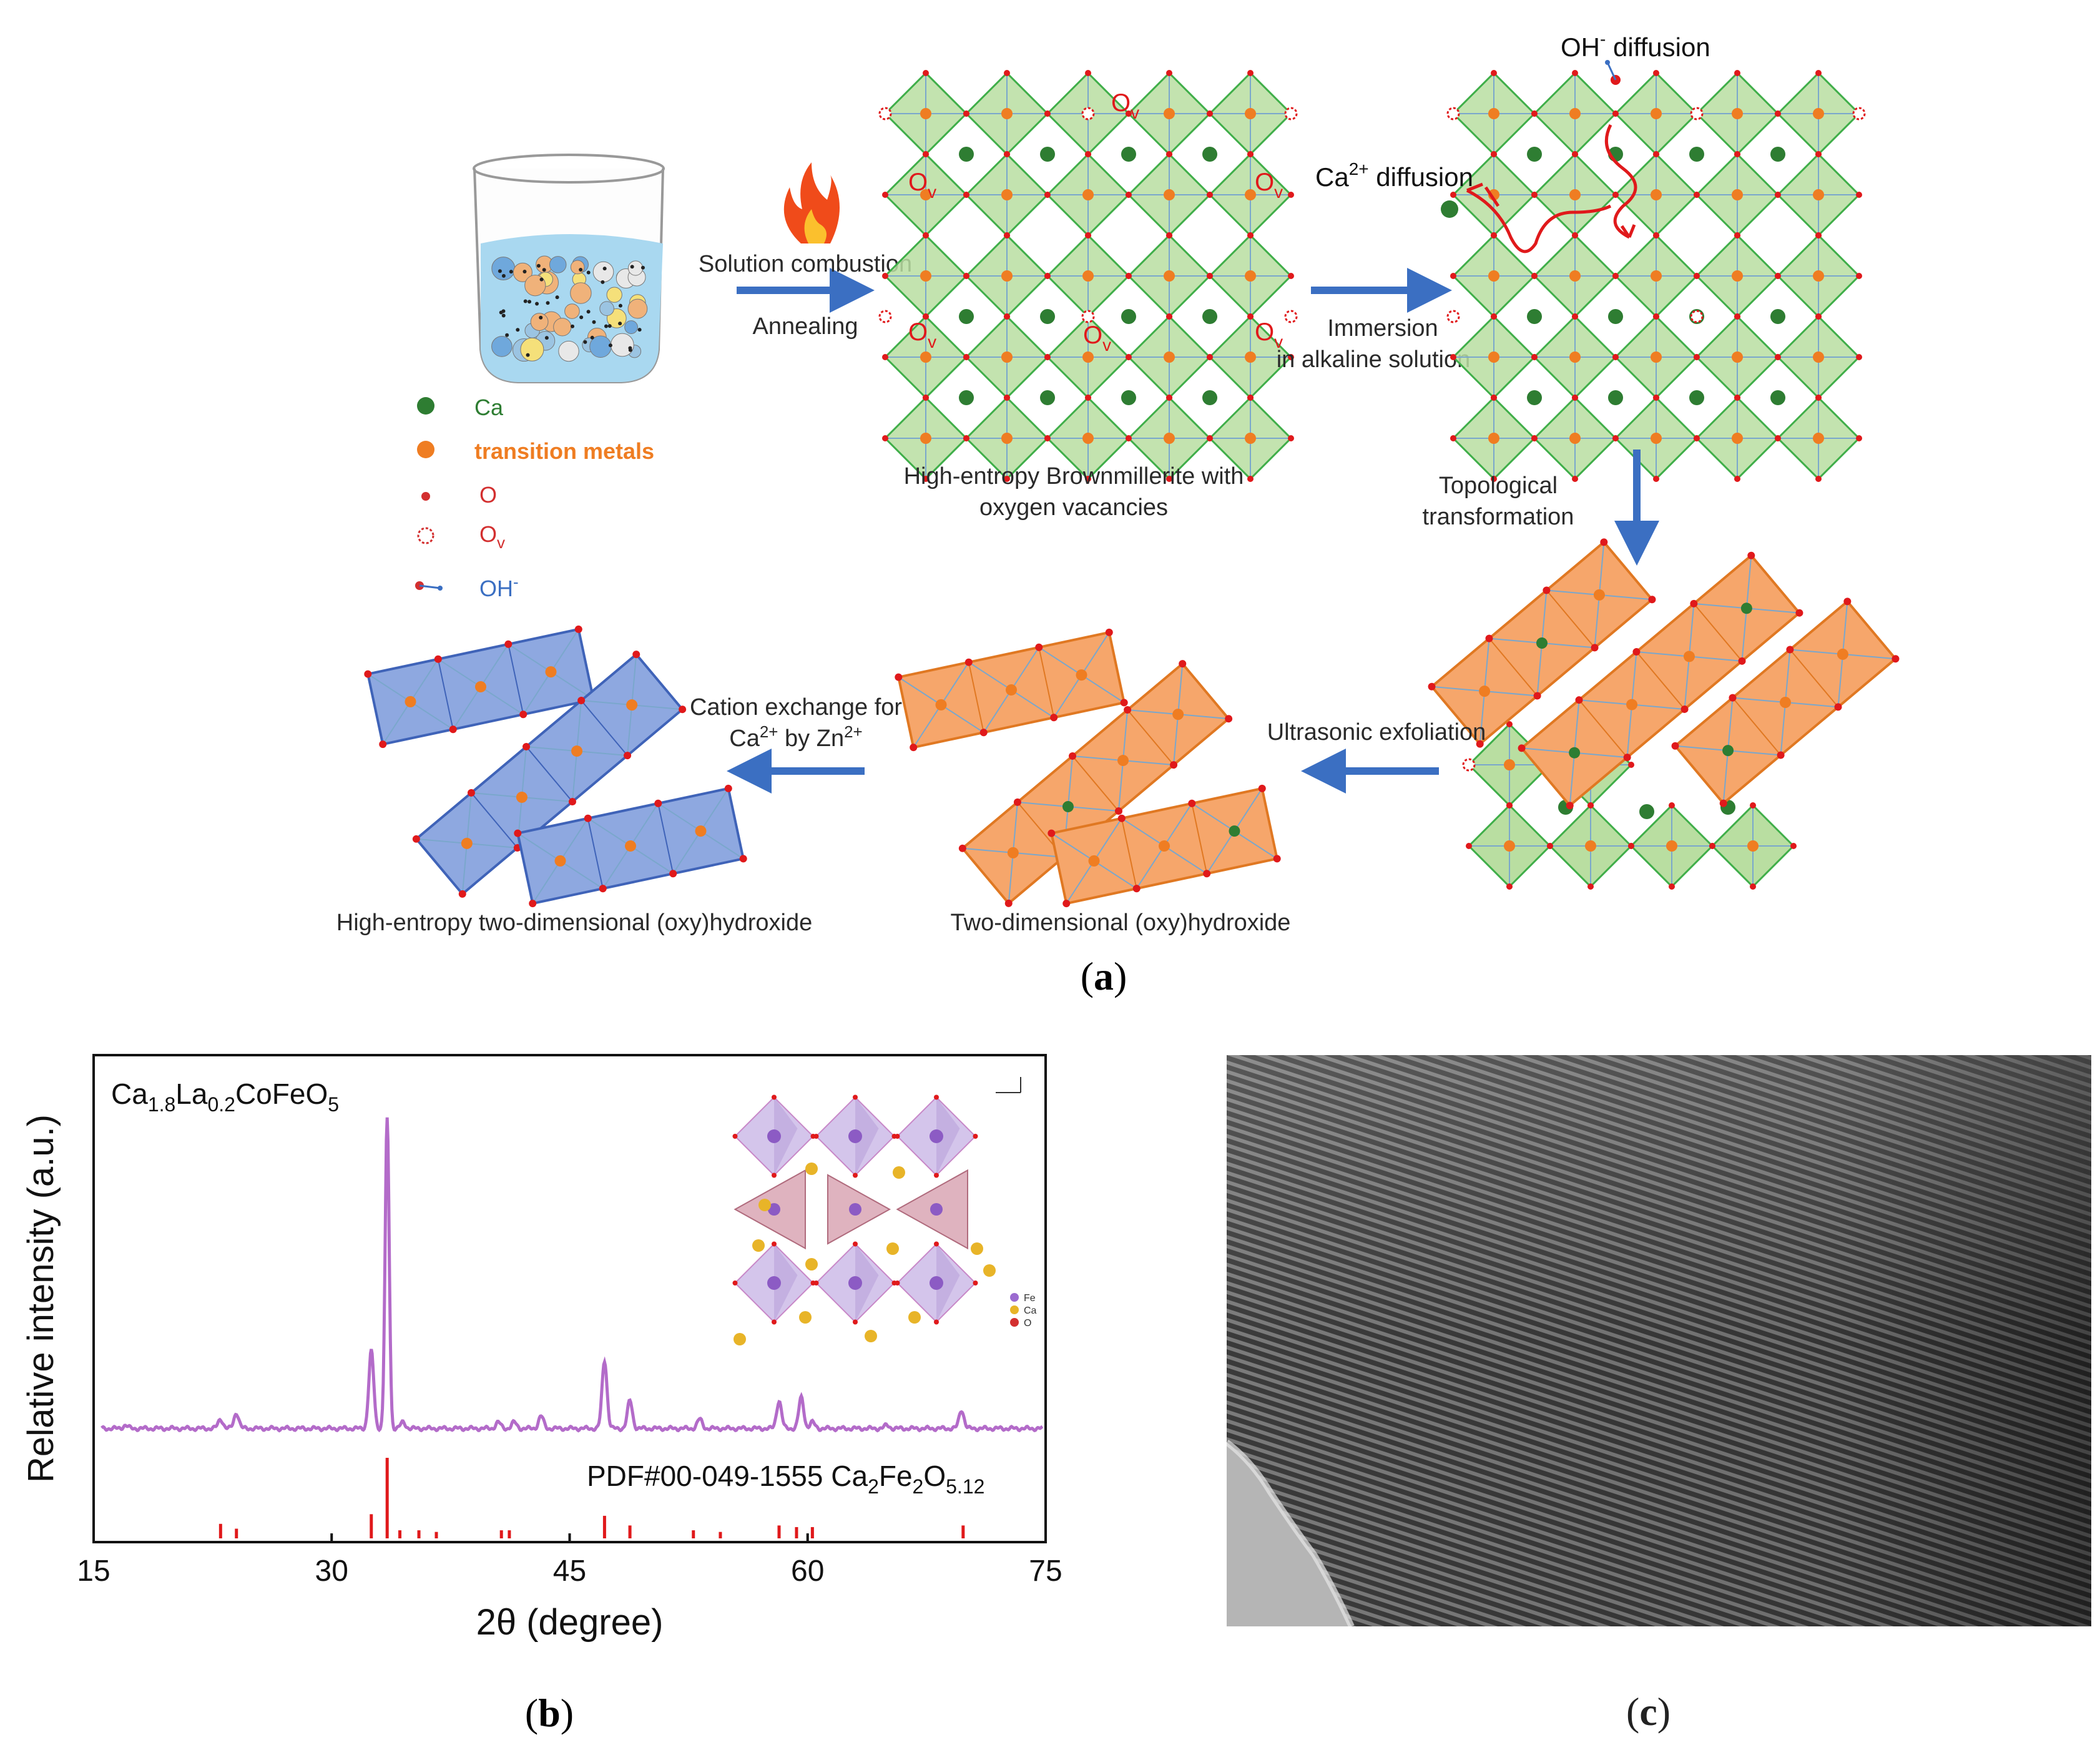 This screenshot has width=2100, height=1755. What do you see at coordinates (499, 587) in the screenshot?
I see `legend-oh-text: OH-` at bounding box center [499, 587].